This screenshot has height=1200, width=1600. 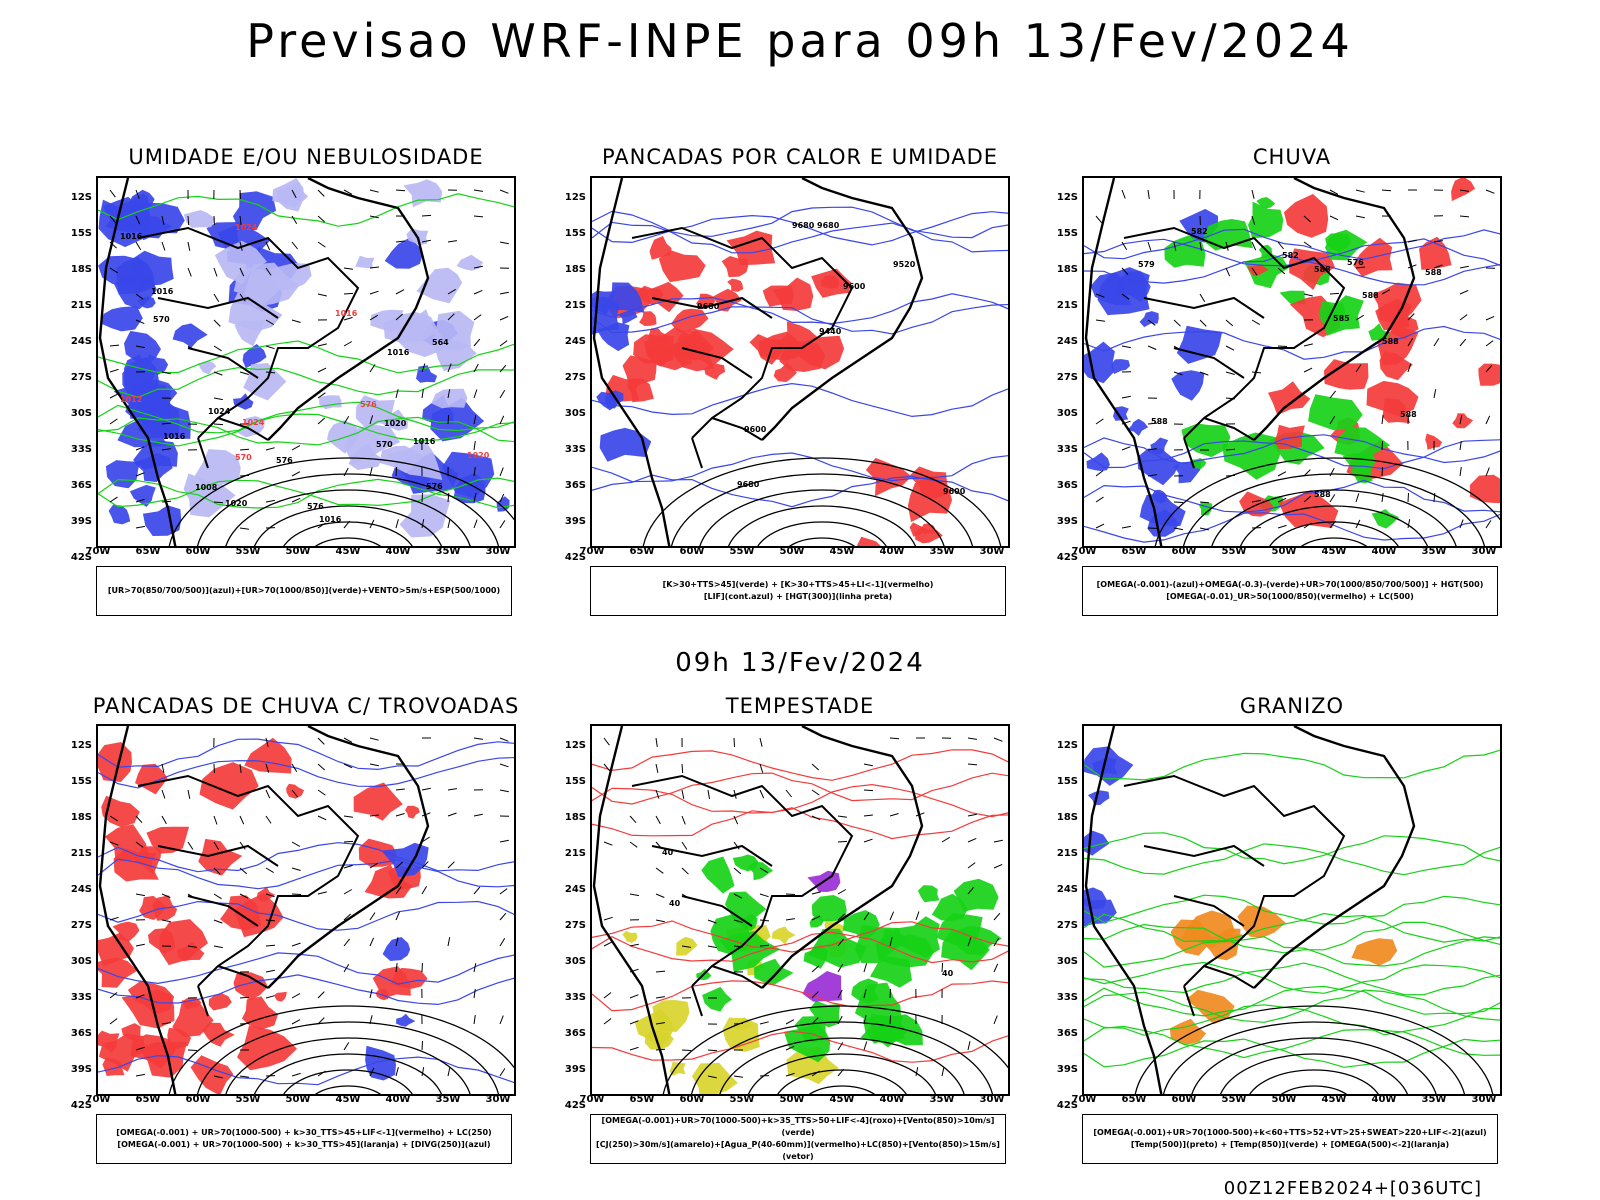 I want to click on panel-5-isoline, so click(x=842, y=1057).